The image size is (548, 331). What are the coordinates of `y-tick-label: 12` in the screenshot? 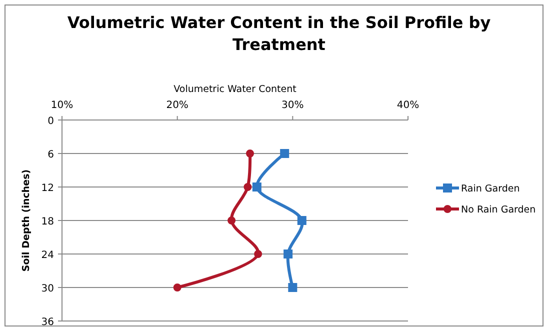 It's located at (47, 188).